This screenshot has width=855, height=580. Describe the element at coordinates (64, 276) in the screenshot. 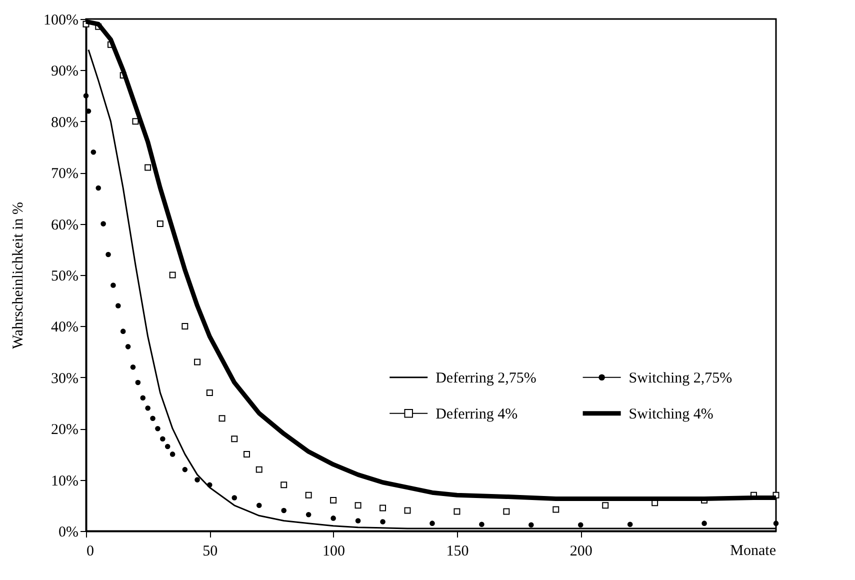

I see `y-tick-label: 50%` at that location.